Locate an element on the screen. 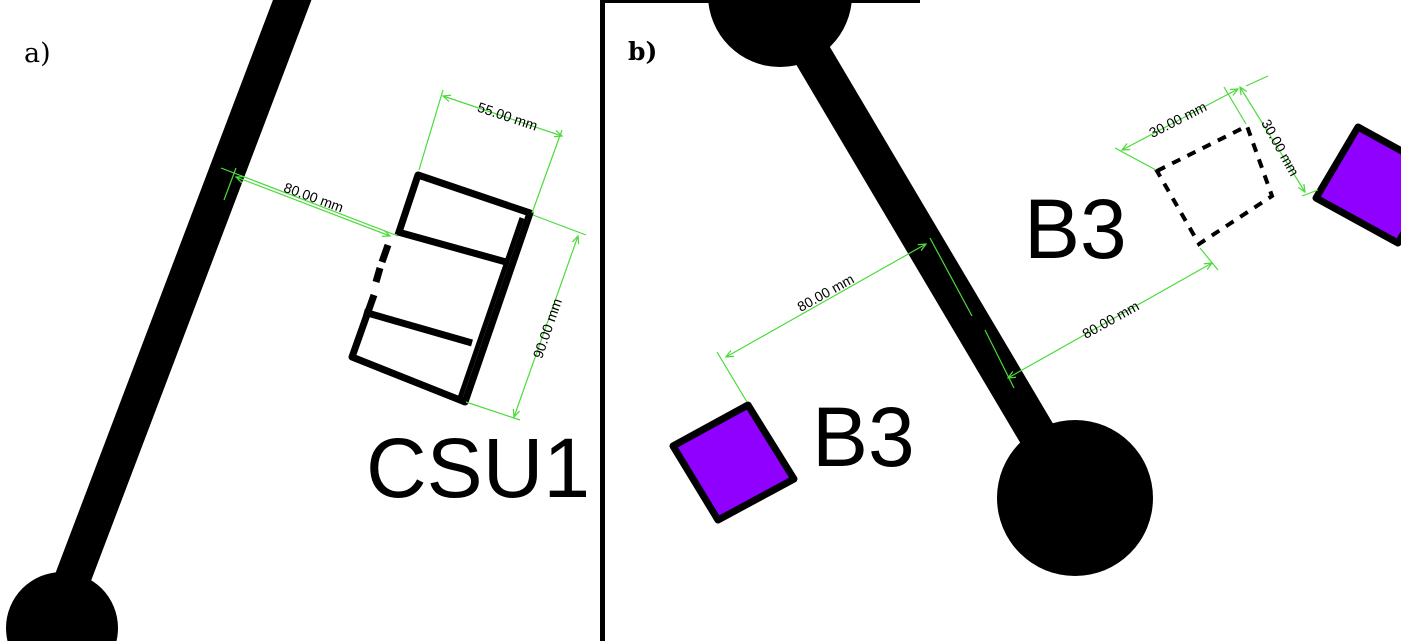 The width and height of the screenshot is (1401, 641). b3-device-left is located at coordinates (733, 462).